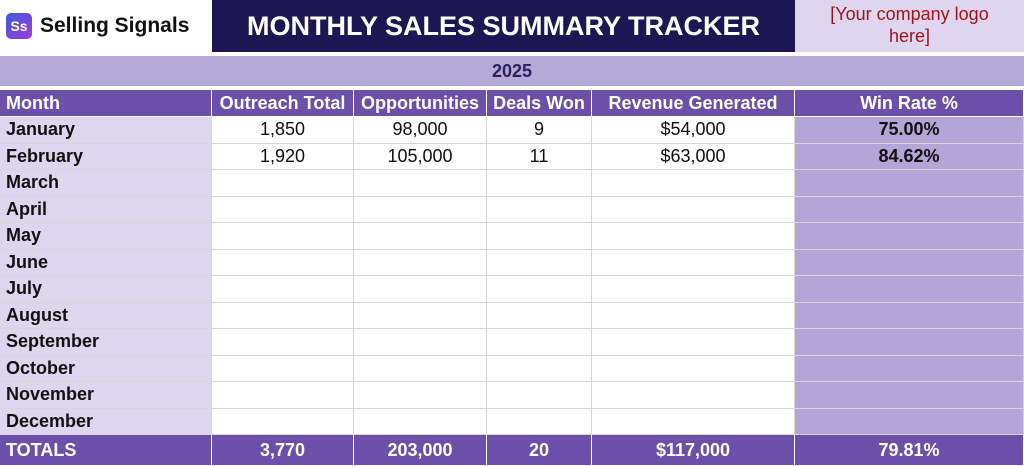 The image size is (1024, 466). Describe the element at coordinates (106, 103) in the screenshot. I see `column-header: Month` at that location.